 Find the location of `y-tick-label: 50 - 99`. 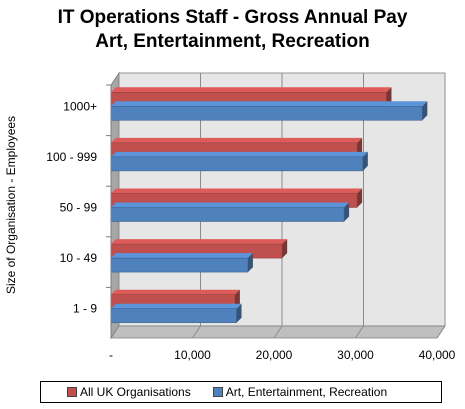

y-tick-label: 50 - 99 is located at coordinates (79, 208).